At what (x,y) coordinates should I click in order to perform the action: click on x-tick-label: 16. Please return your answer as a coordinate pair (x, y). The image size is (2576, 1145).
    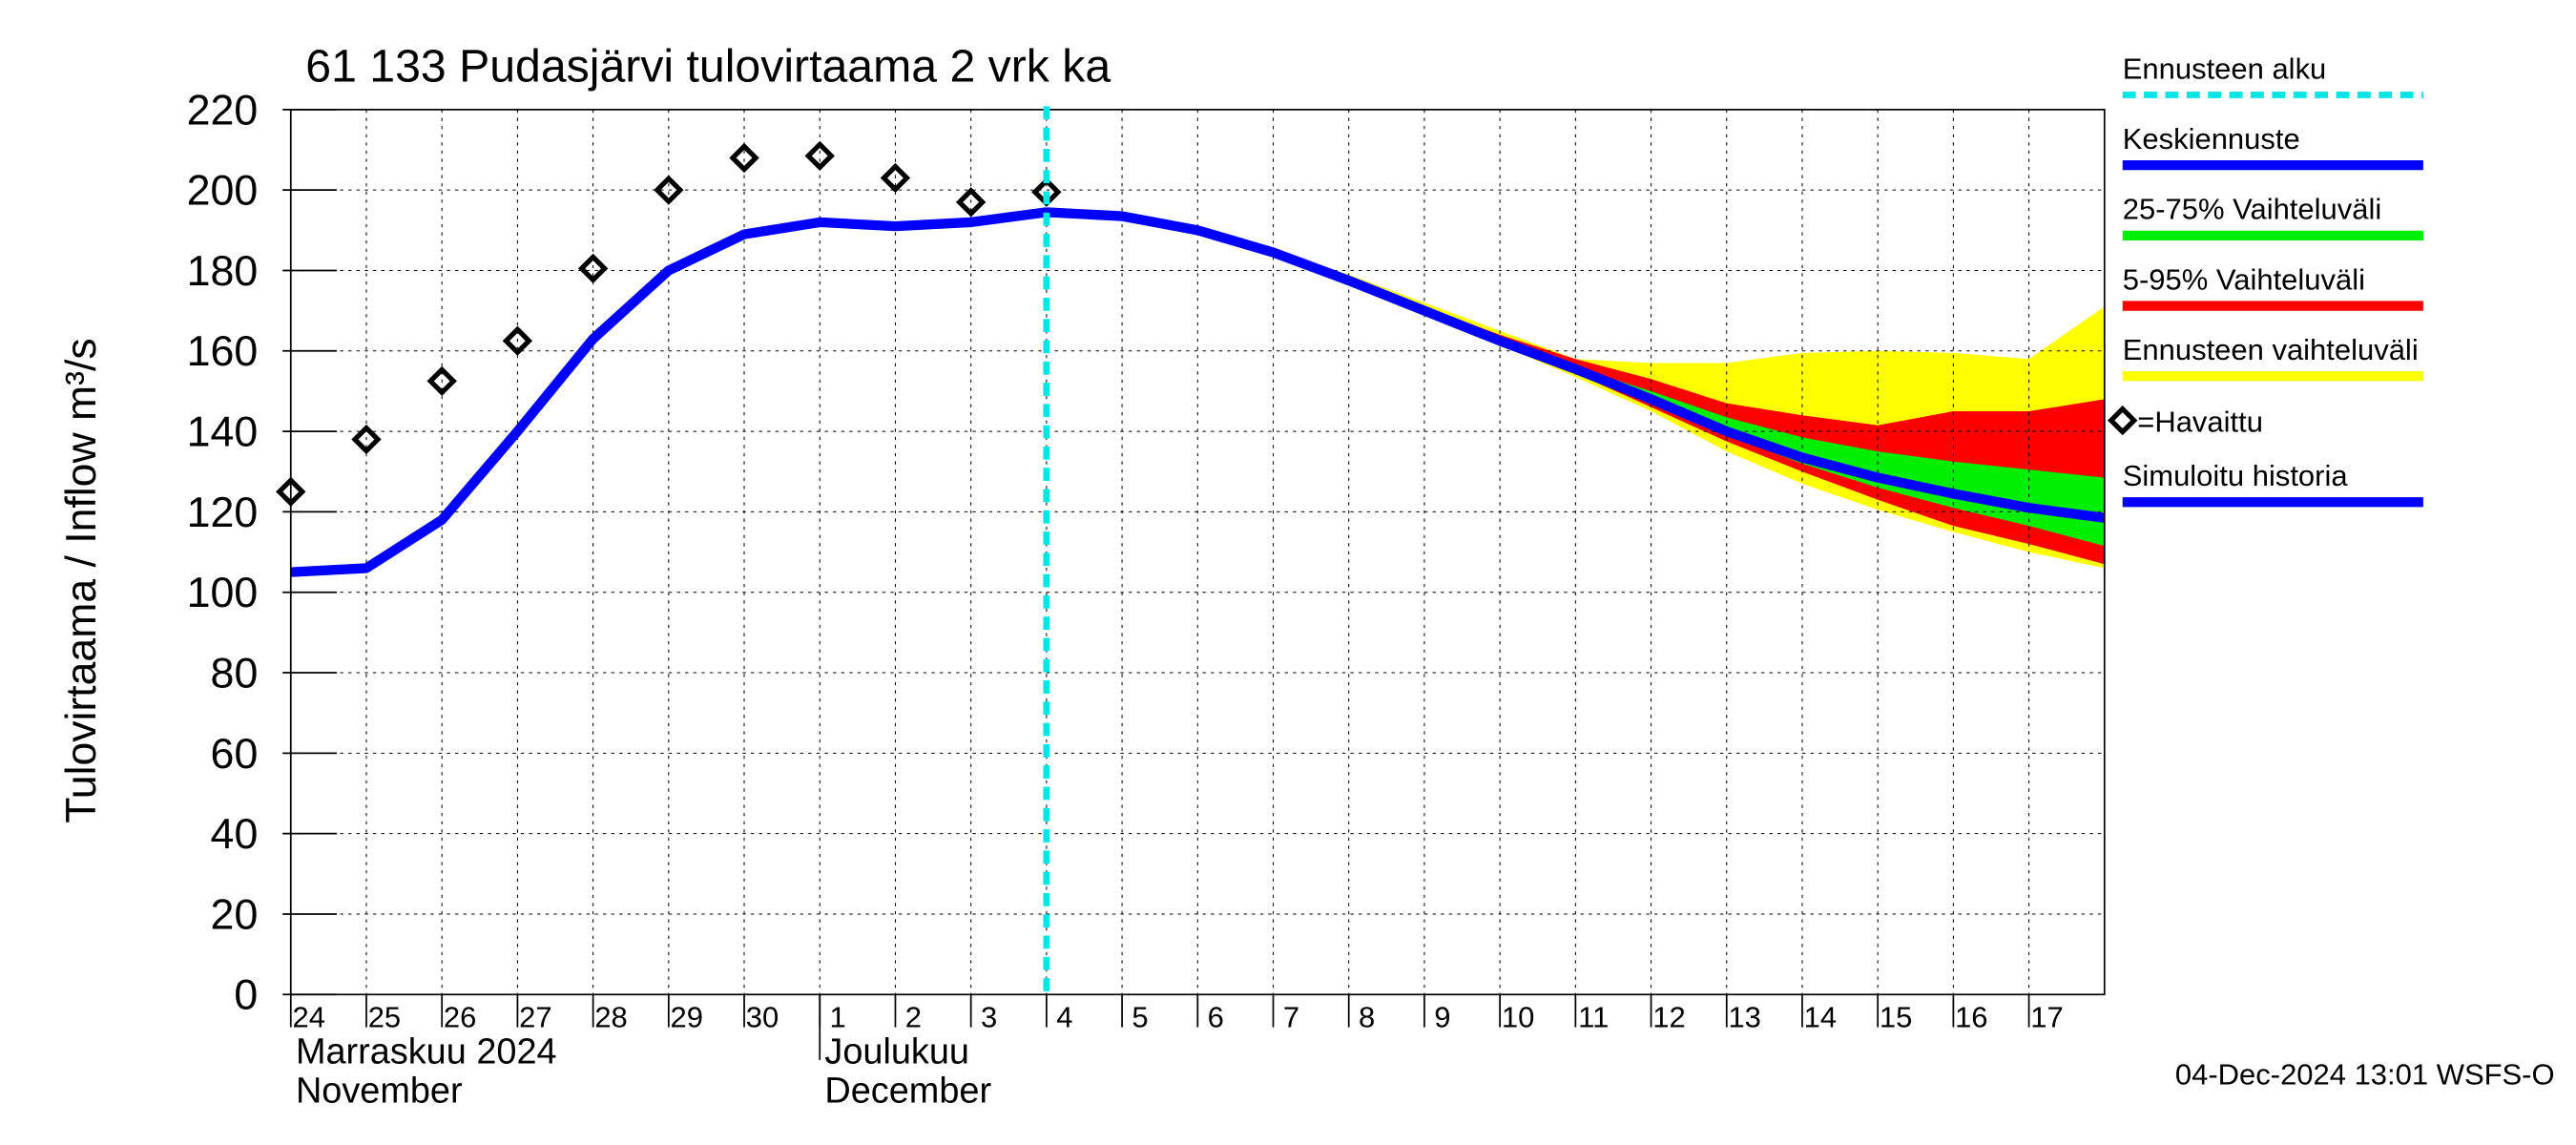
    Looking at the image, I should click on (1971, 1018).